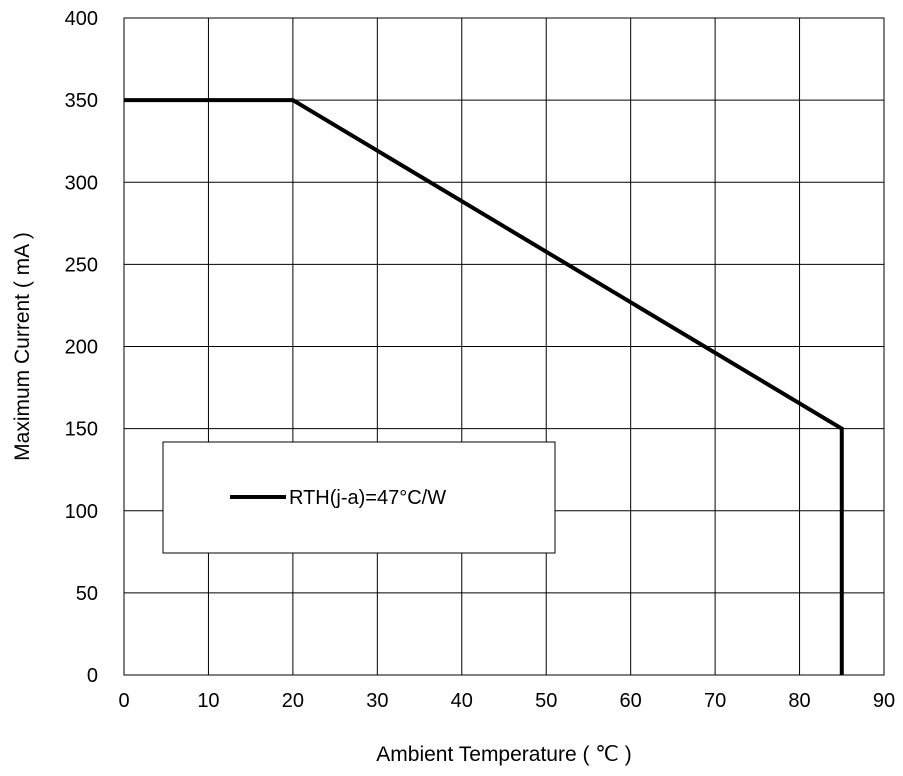  Describe the element at coordinates (81, 430) in the screenshot. I see `y-tick-label: 150` at that location.